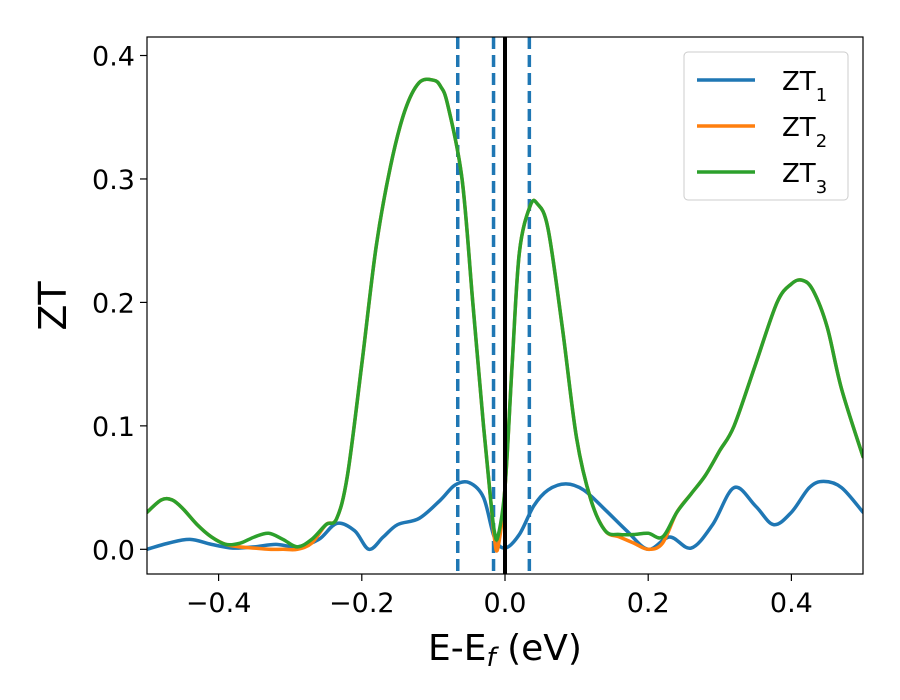  Describe the element at coordinates (804, 178) in the screenshot. I see `legend-label-zt3: ZT3` at that location.